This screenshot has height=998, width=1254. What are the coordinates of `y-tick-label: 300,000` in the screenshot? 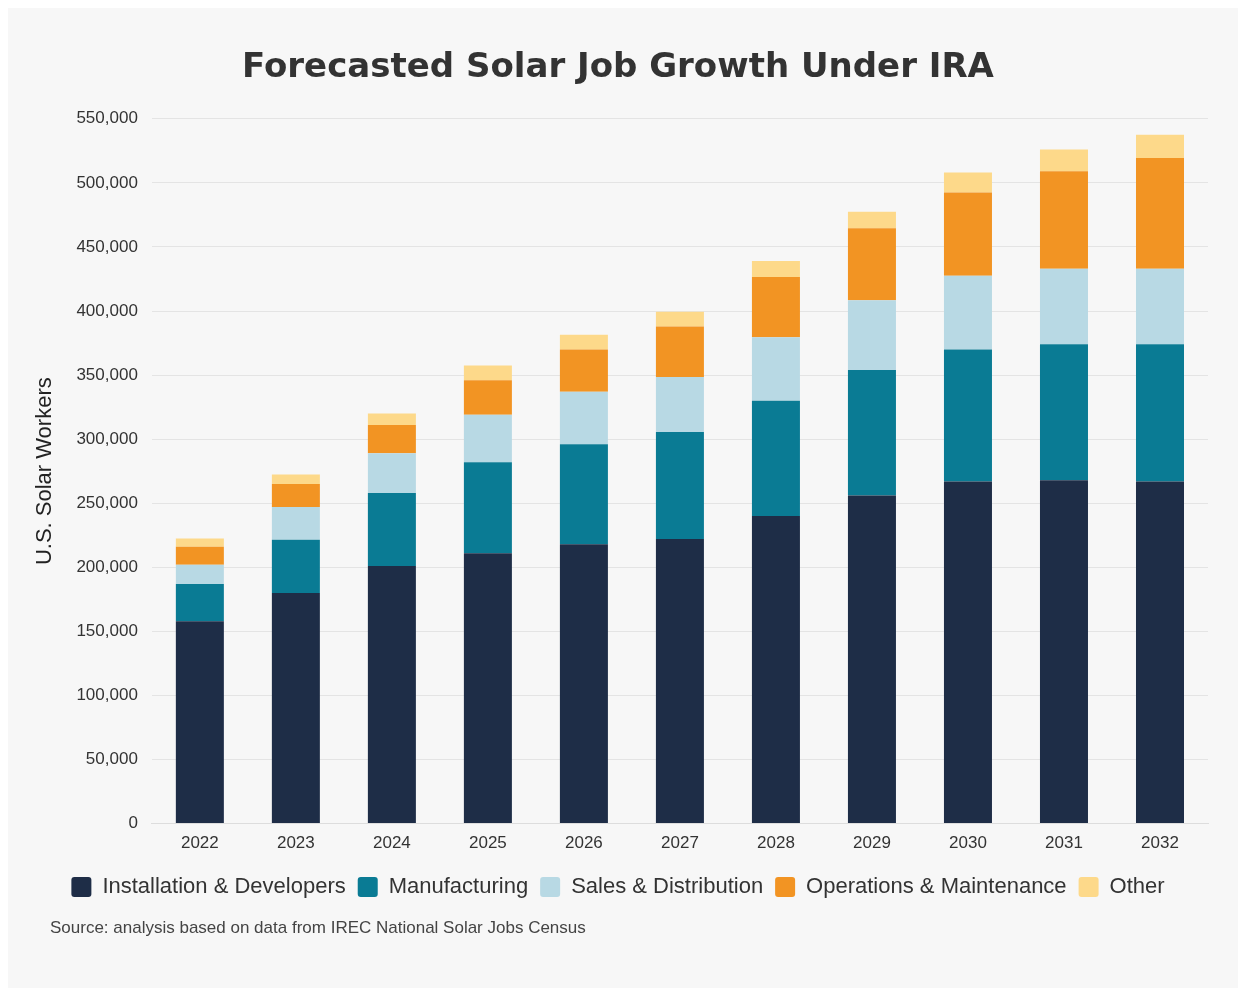 It's located at (107, 438).